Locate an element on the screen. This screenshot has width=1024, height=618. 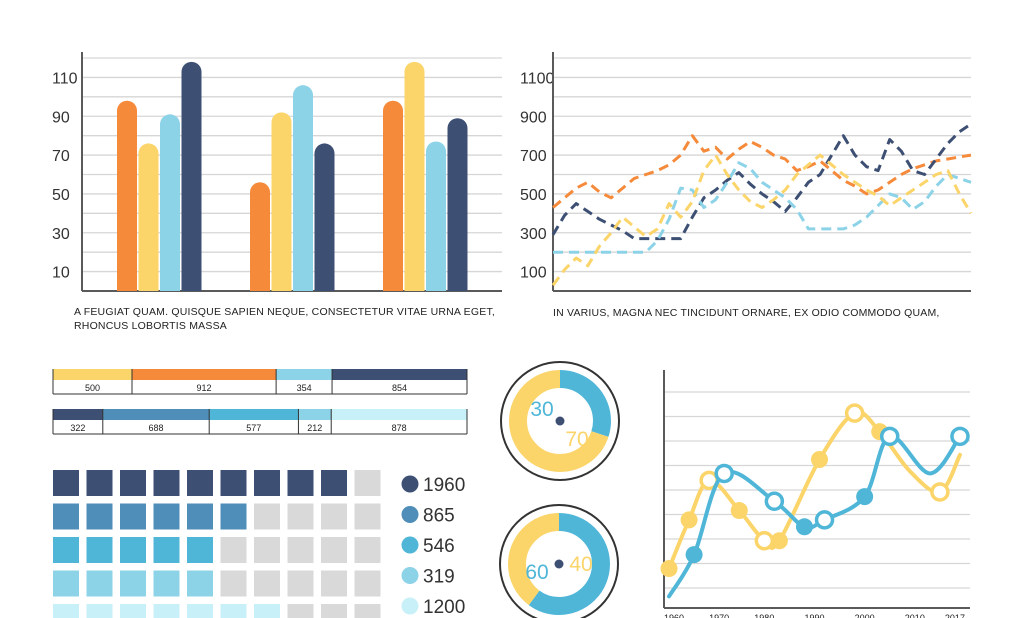
segment-label: 688 is located at coordinates (155, 428).